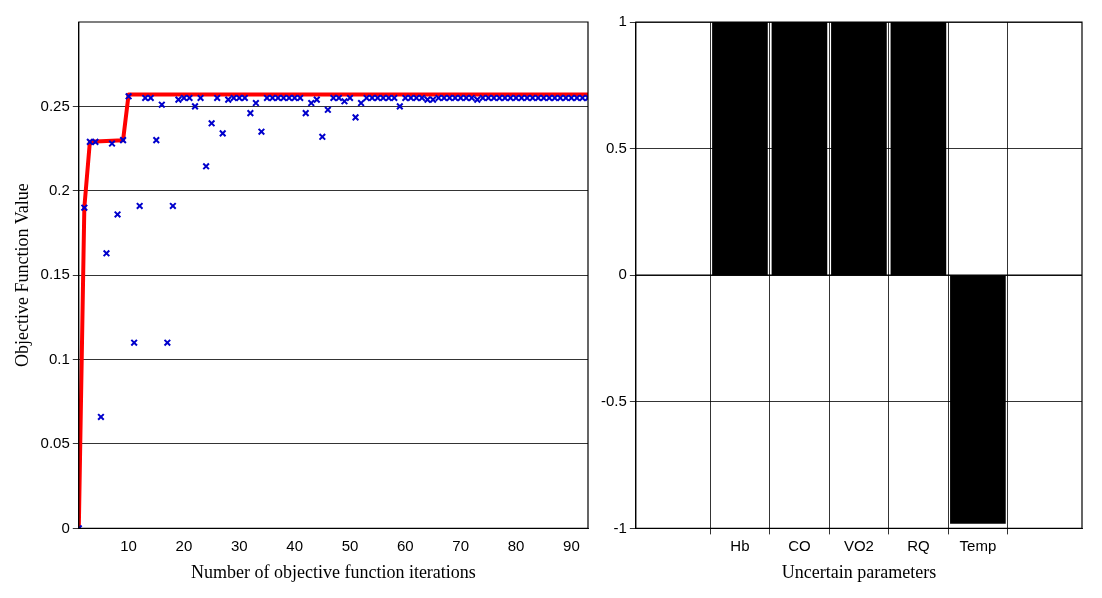 The image size is (1102, 598). What do you see at coordinates (55, 105) in the screenshot?
I see `y-tick-label: 0.25` at bounding box center [55, 105].